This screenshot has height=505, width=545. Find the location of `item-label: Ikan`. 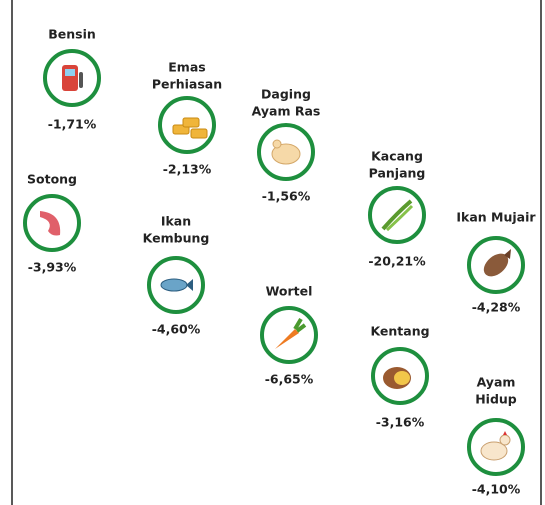

item-label: Ikan is located at coordinates (176, 221).